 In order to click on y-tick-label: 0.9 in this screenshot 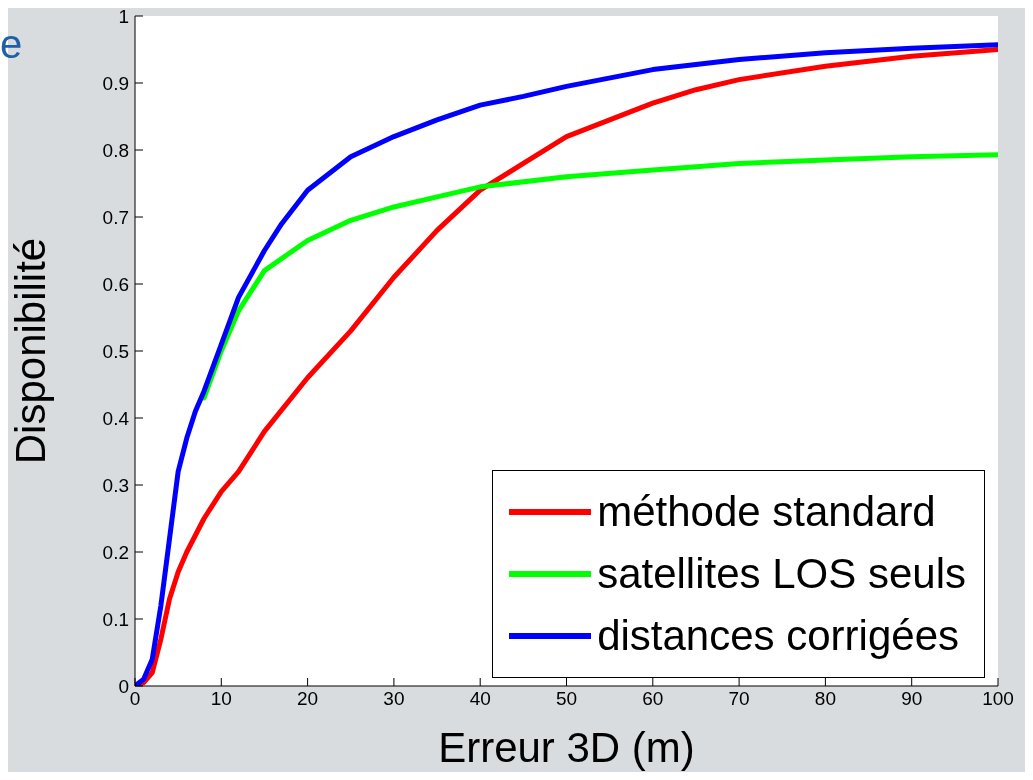, I will do `click(115, 83)`.